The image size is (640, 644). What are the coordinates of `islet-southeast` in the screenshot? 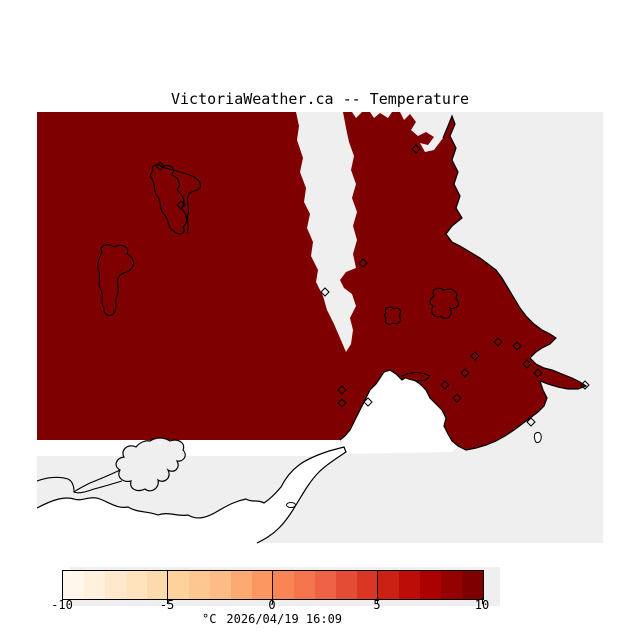 It's located at (537, 437).